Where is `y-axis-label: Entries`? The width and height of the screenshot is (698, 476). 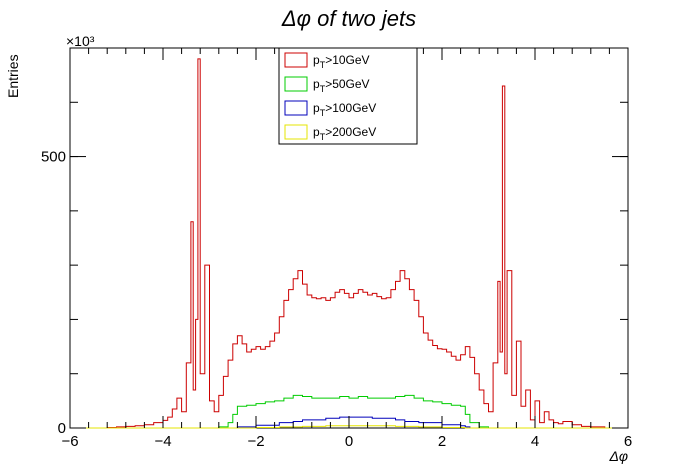
y-axis-label: Entries is located at coordinates (13, 76).